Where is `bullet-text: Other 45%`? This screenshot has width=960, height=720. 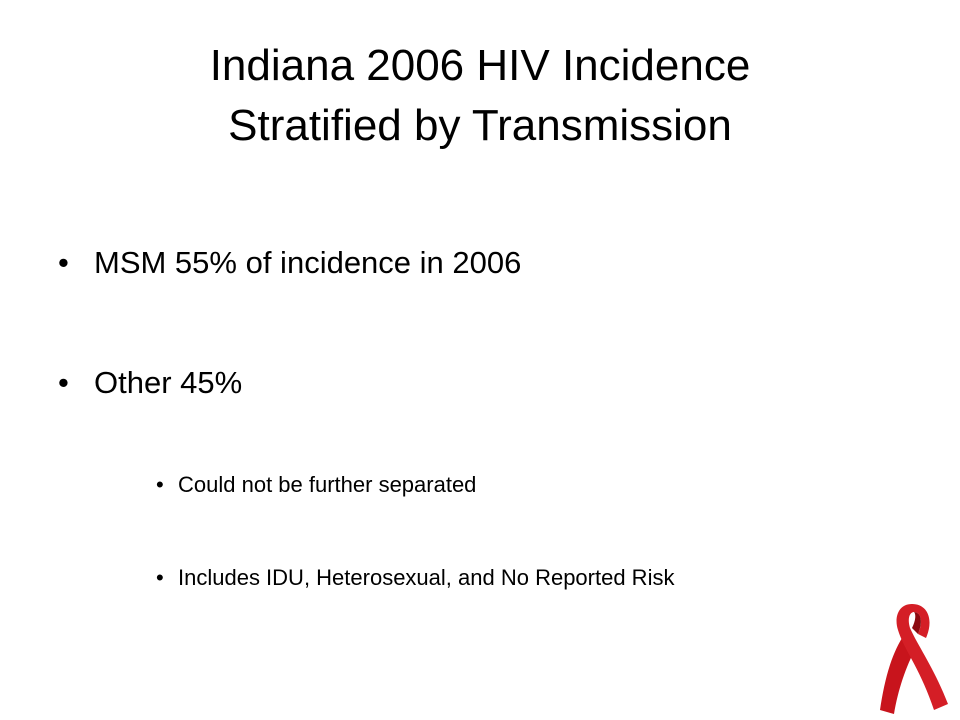
bullet-text: Other 45% is located at coordinates (168, 382).